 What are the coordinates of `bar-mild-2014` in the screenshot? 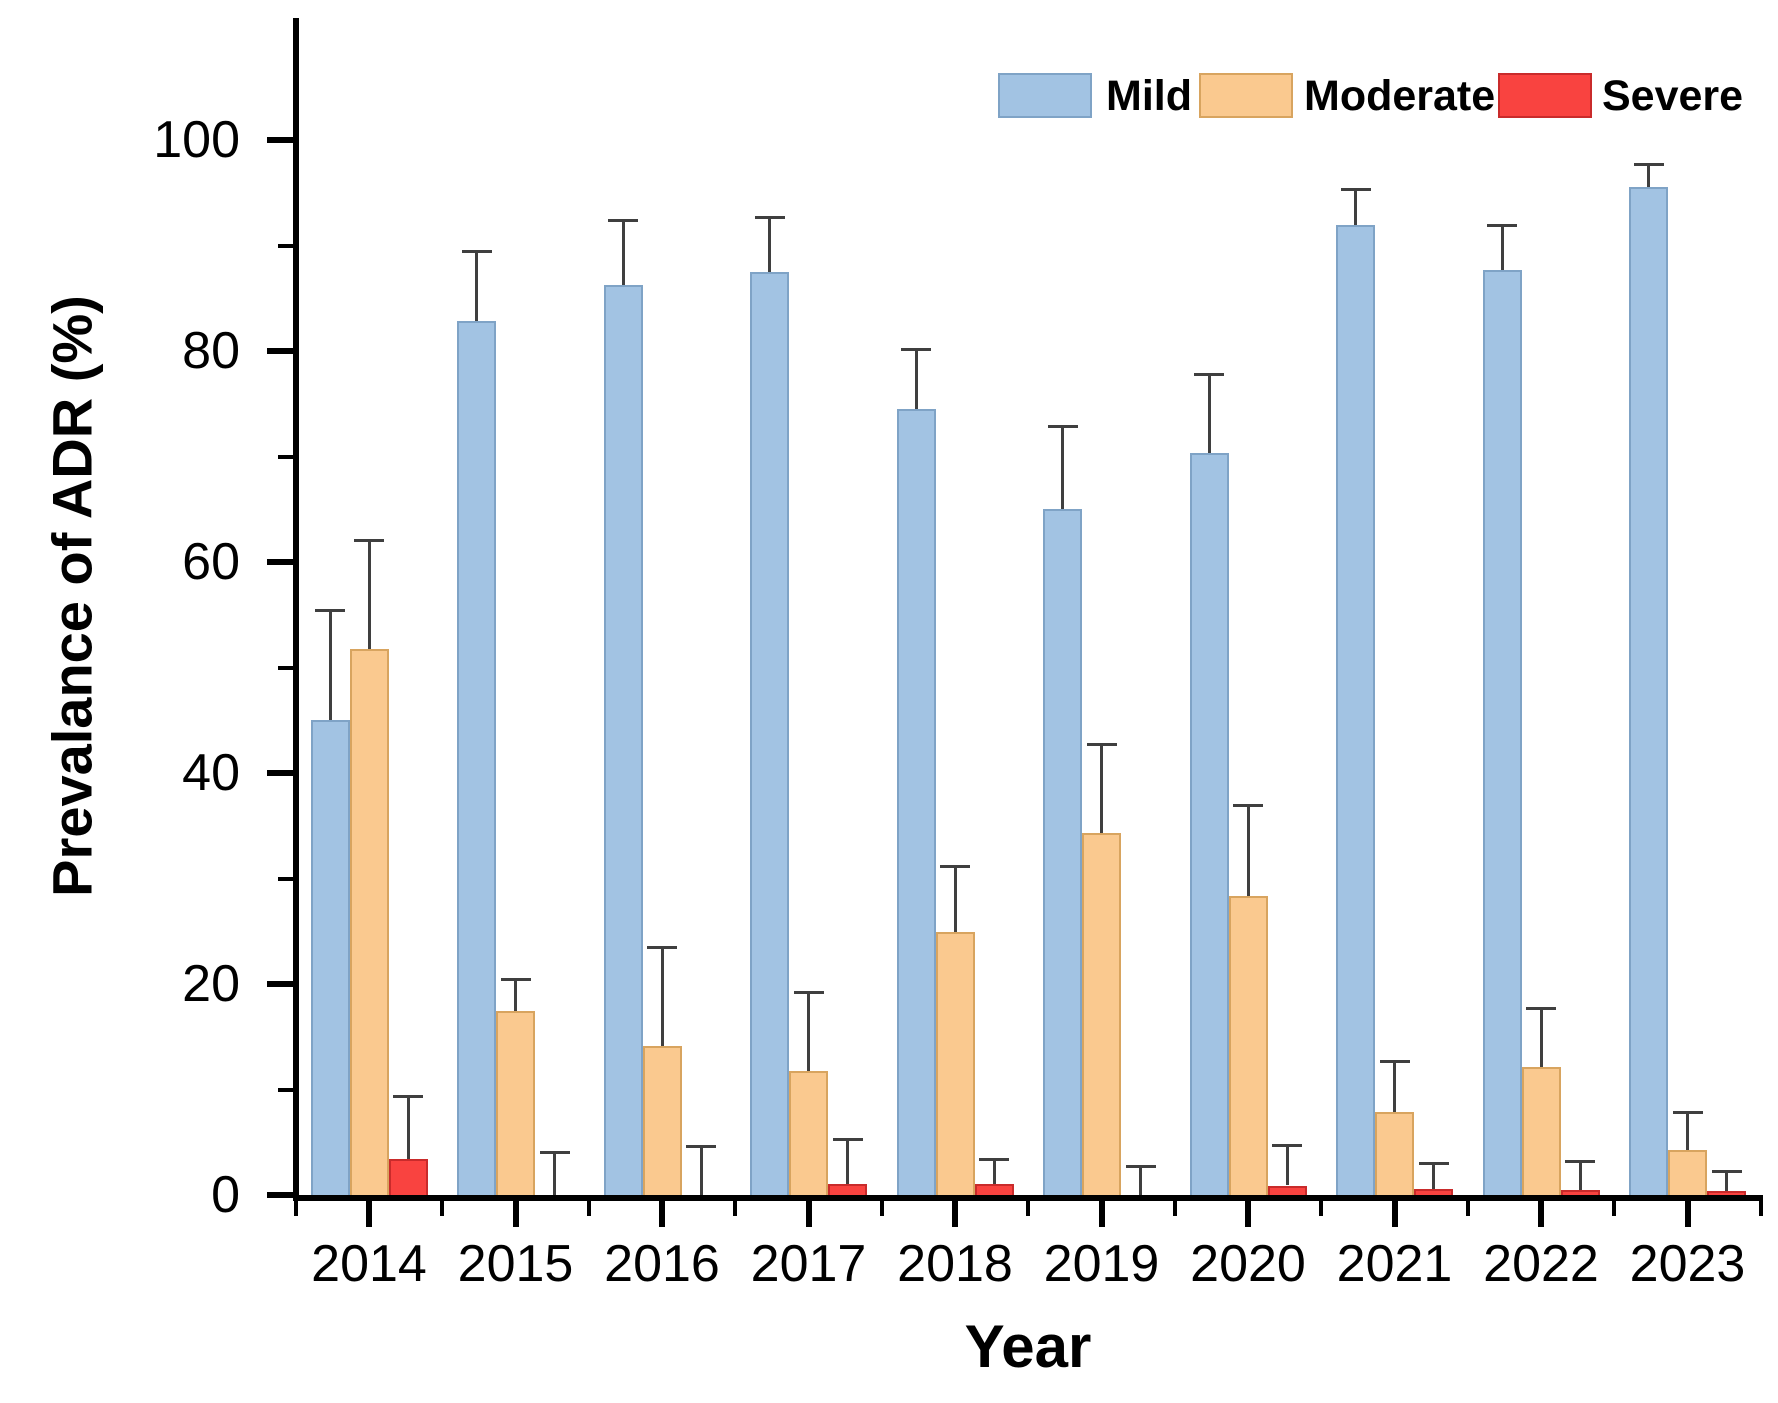 It's located at (330, 959).